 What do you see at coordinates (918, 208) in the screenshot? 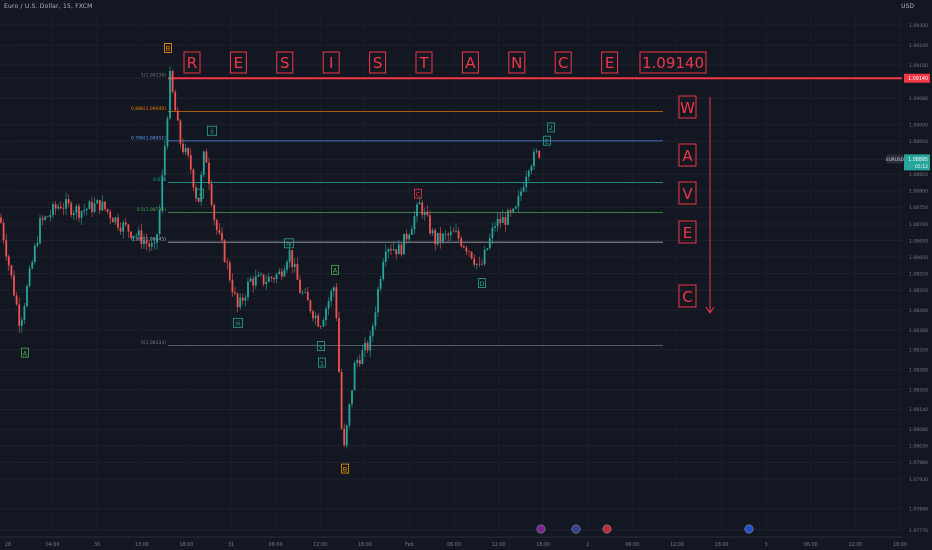
I see `price-tick: 1.08750` at bounding box center [918, 208].